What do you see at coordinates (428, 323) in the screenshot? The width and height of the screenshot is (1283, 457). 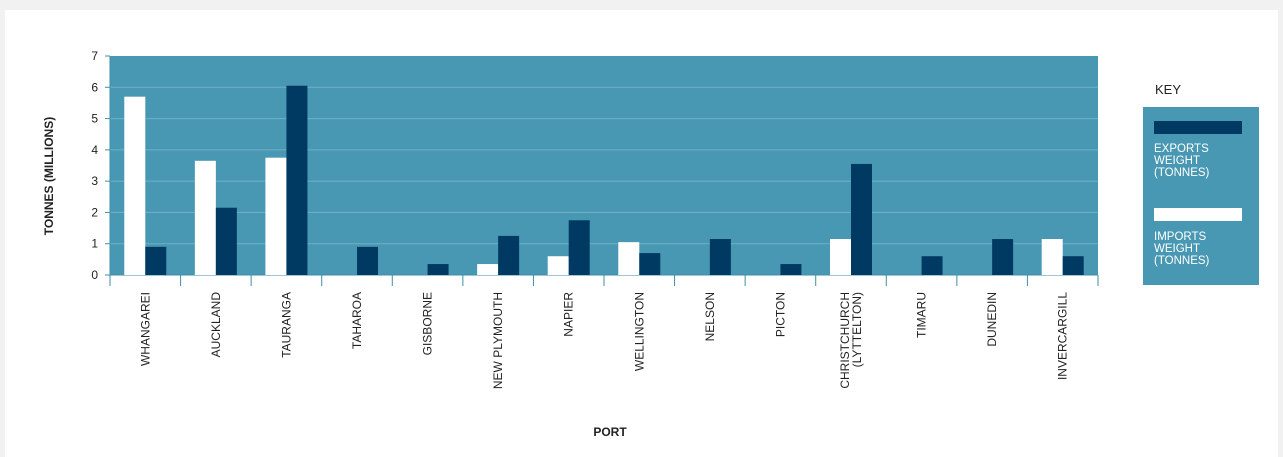 I see `x-tick-label: GISBORNE` at bounding box center [428, 323].